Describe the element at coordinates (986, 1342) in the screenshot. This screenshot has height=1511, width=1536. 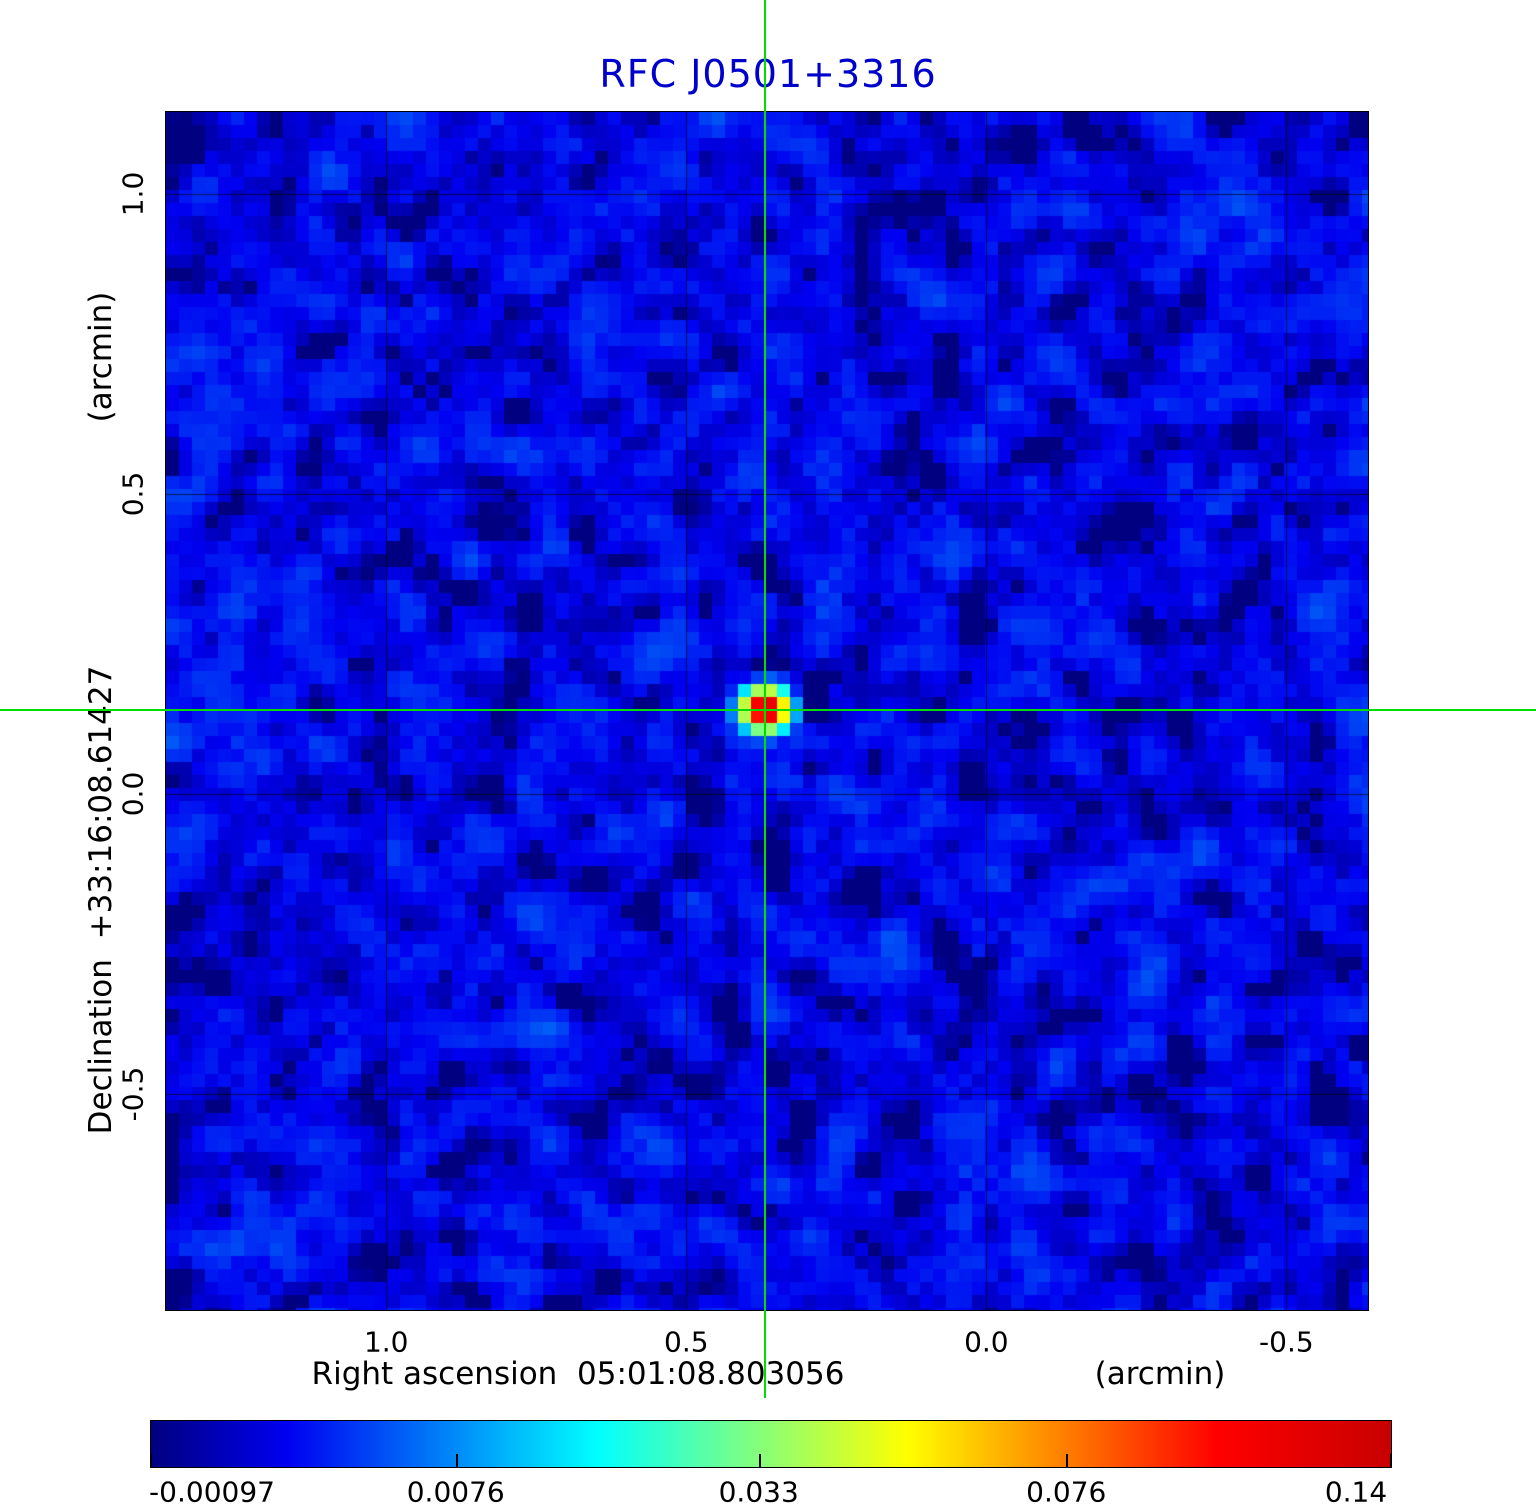
I see `x-tick-label: 0.0` at that location.